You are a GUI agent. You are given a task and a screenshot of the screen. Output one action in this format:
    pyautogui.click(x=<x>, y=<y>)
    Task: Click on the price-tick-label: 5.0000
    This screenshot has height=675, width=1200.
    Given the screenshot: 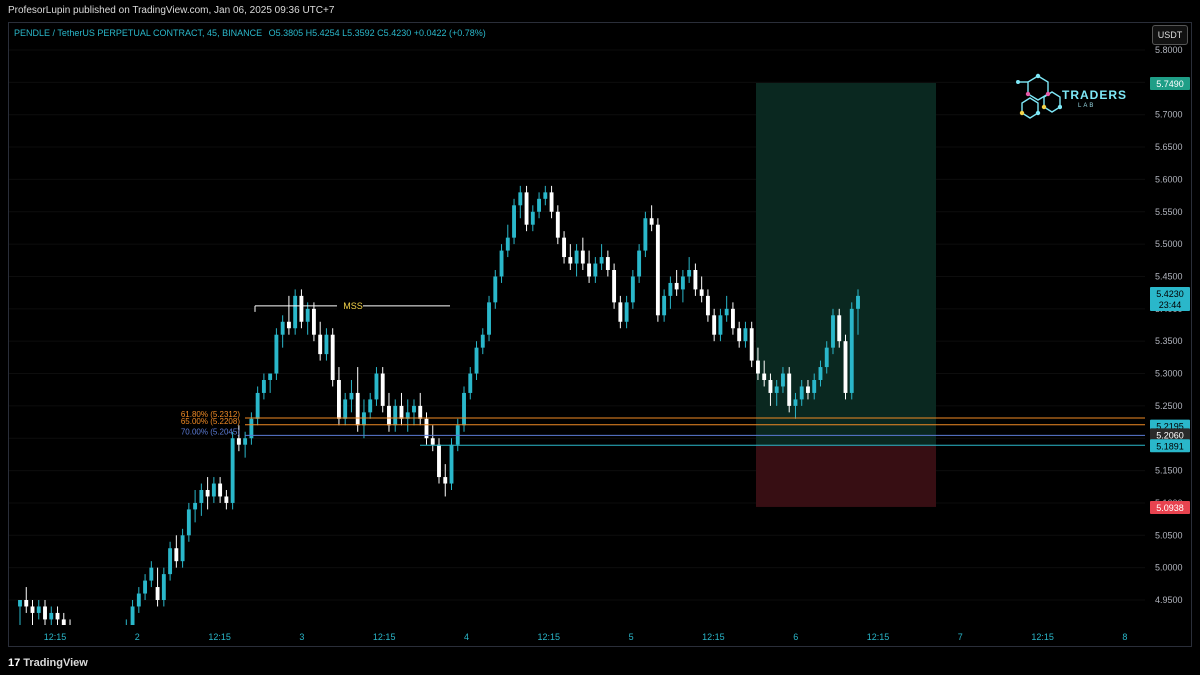 What is the action you would take?
    pyautogui.click(x=1169, y=568)
    